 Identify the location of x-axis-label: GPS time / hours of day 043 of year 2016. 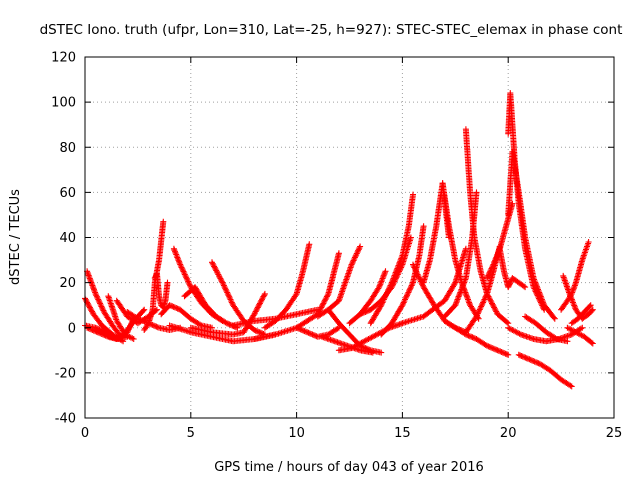
(349, 467).